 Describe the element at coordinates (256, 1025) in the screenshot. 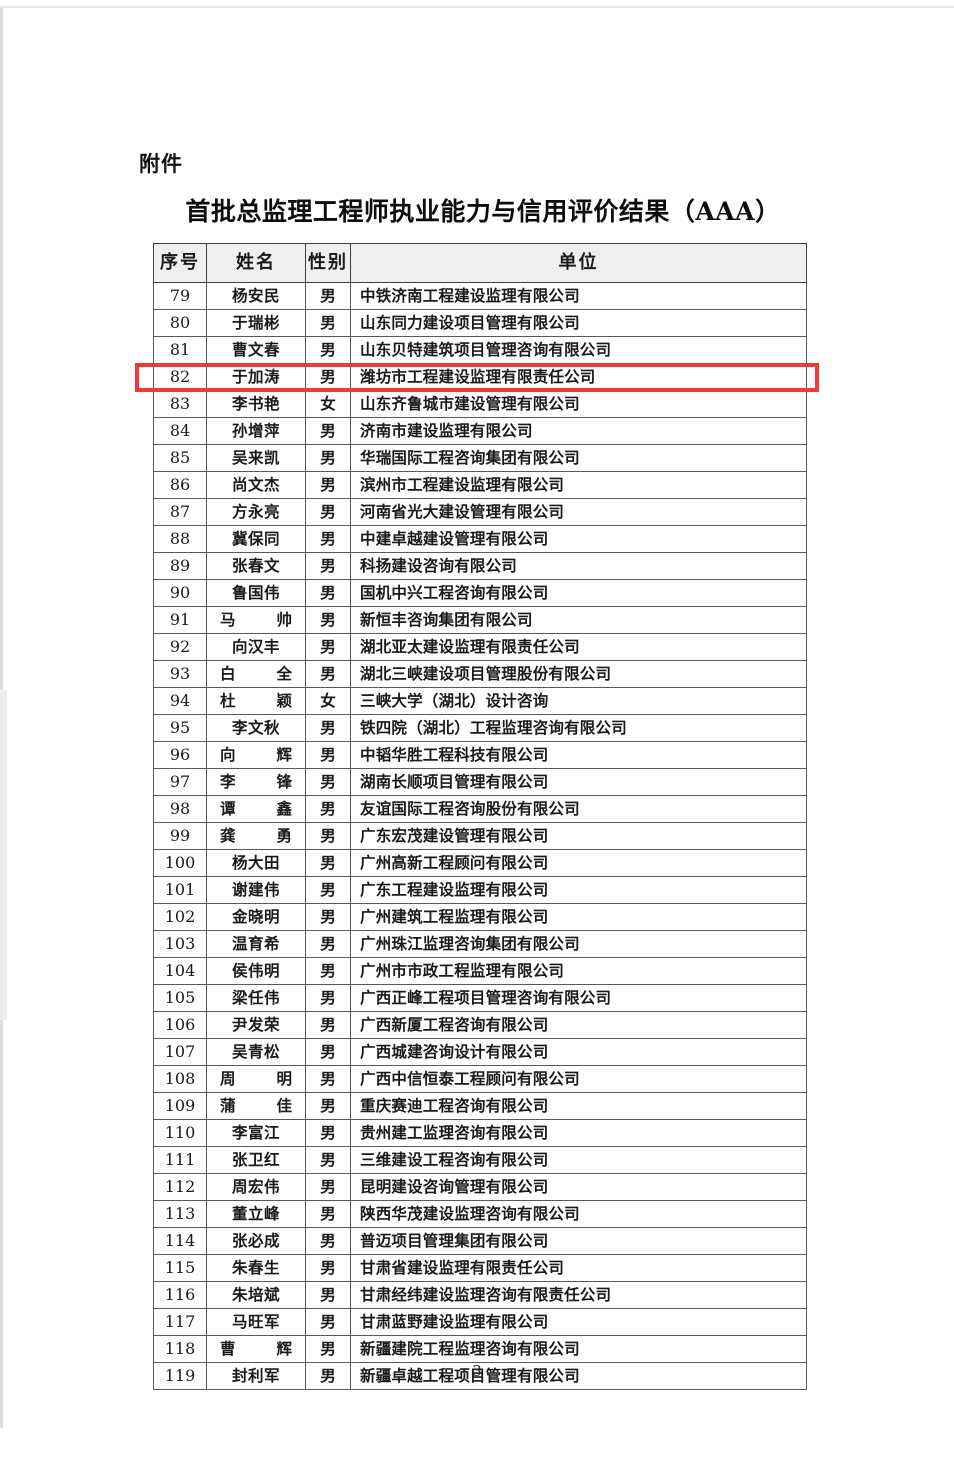

I see `cell-name: 尹发荣` at that location.